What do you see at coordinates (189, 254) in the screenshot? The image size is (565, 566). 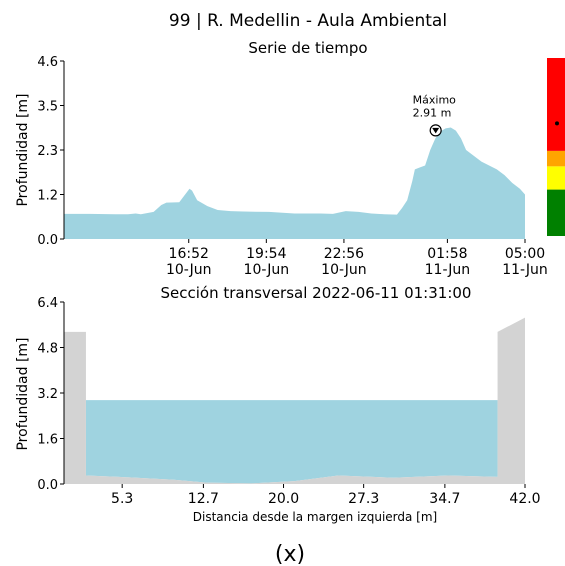 I see `timeseries-x-tick-time: 16:52` at bounding box center [189, 254].